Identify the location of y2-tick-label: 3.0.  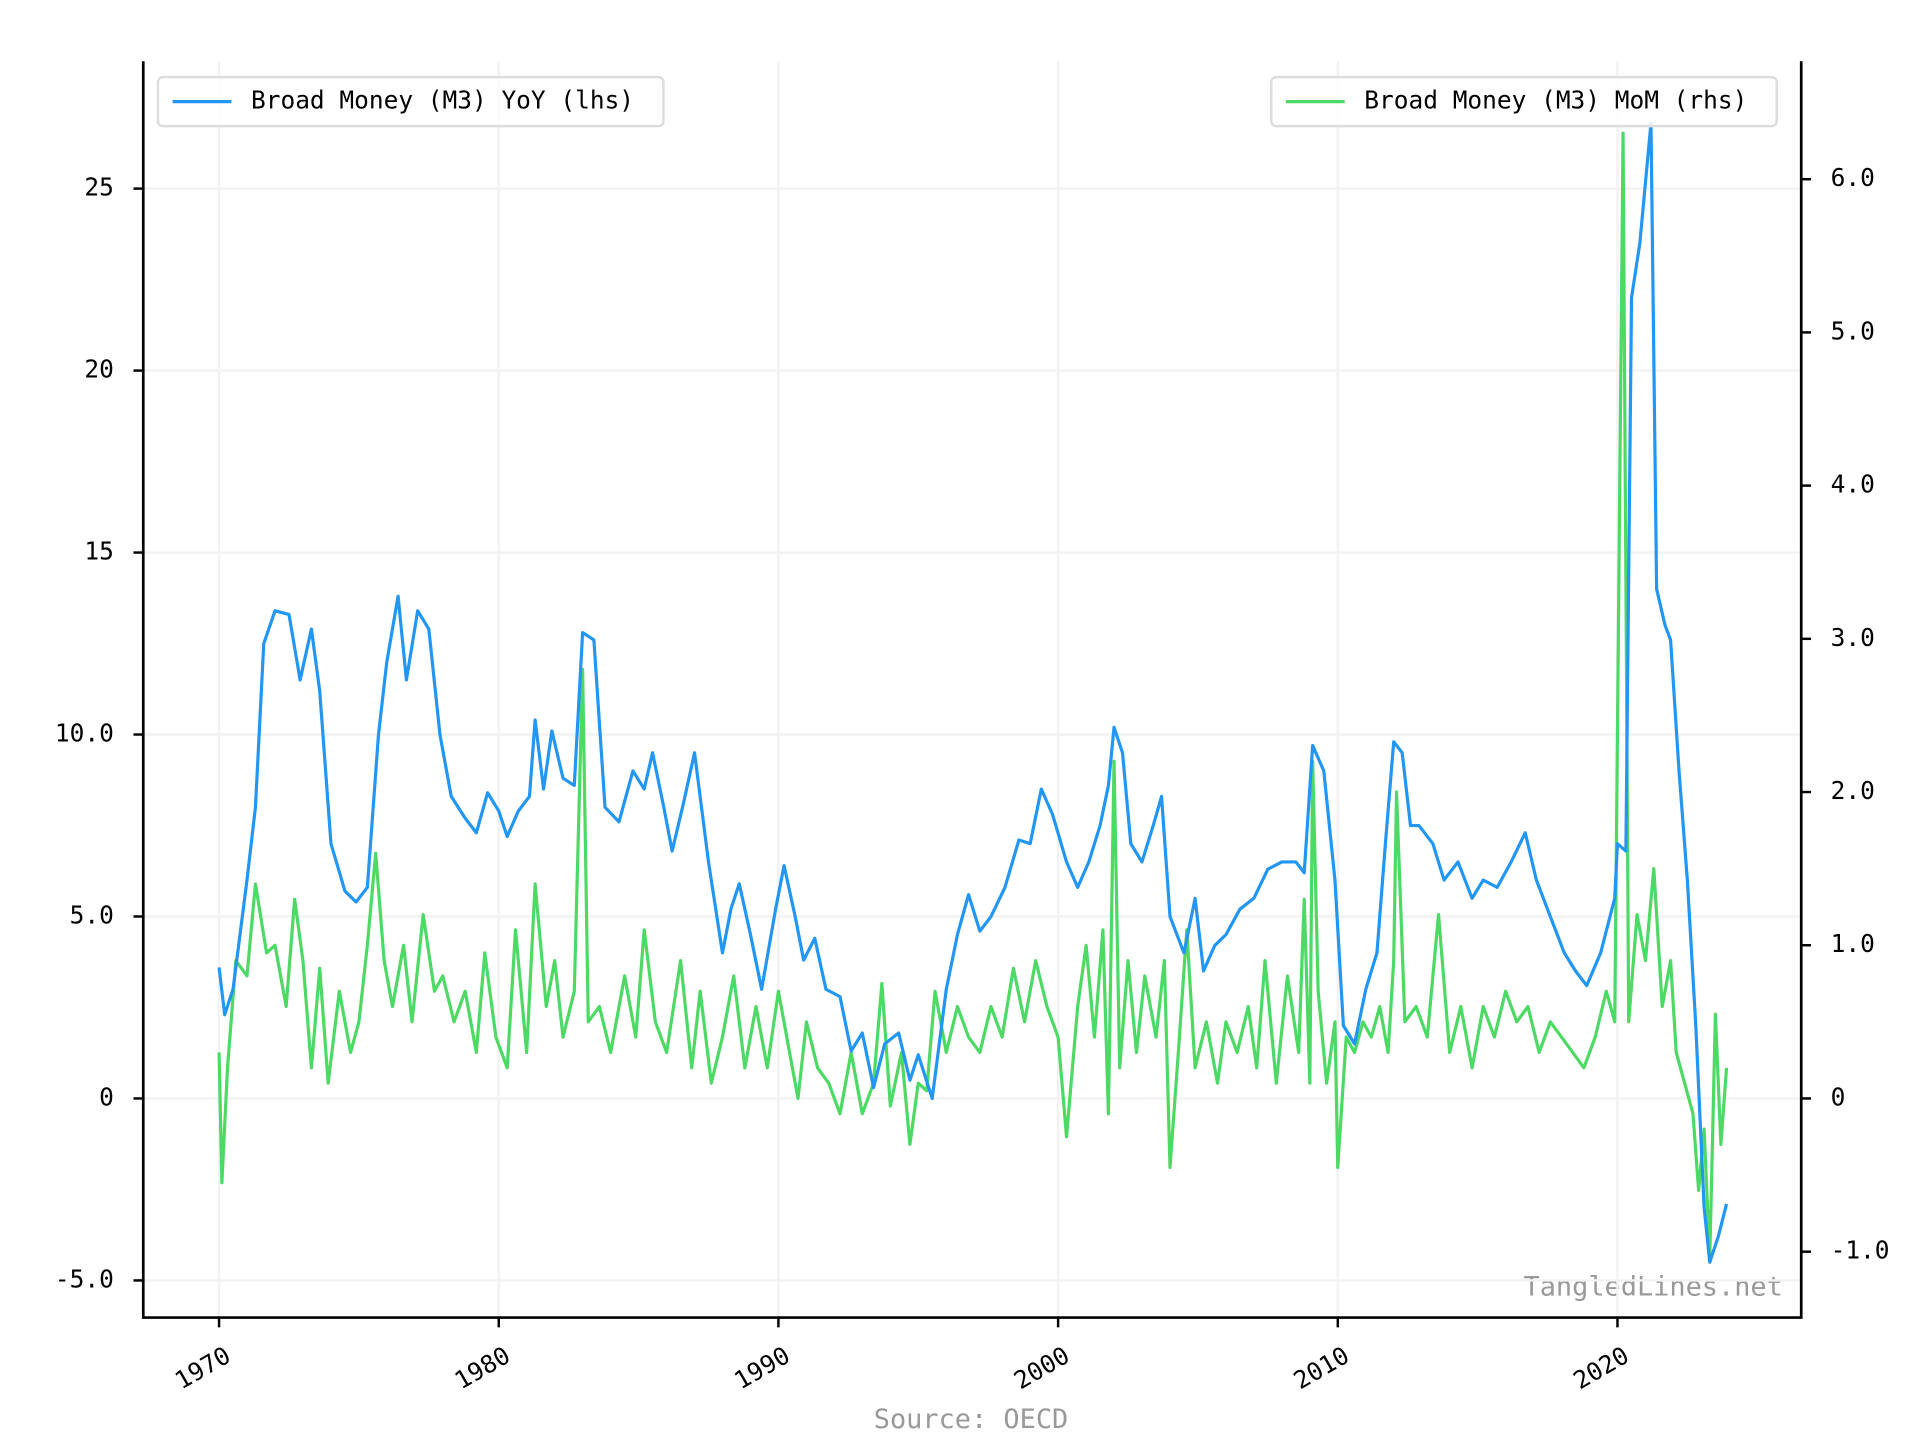
(1853, 637).